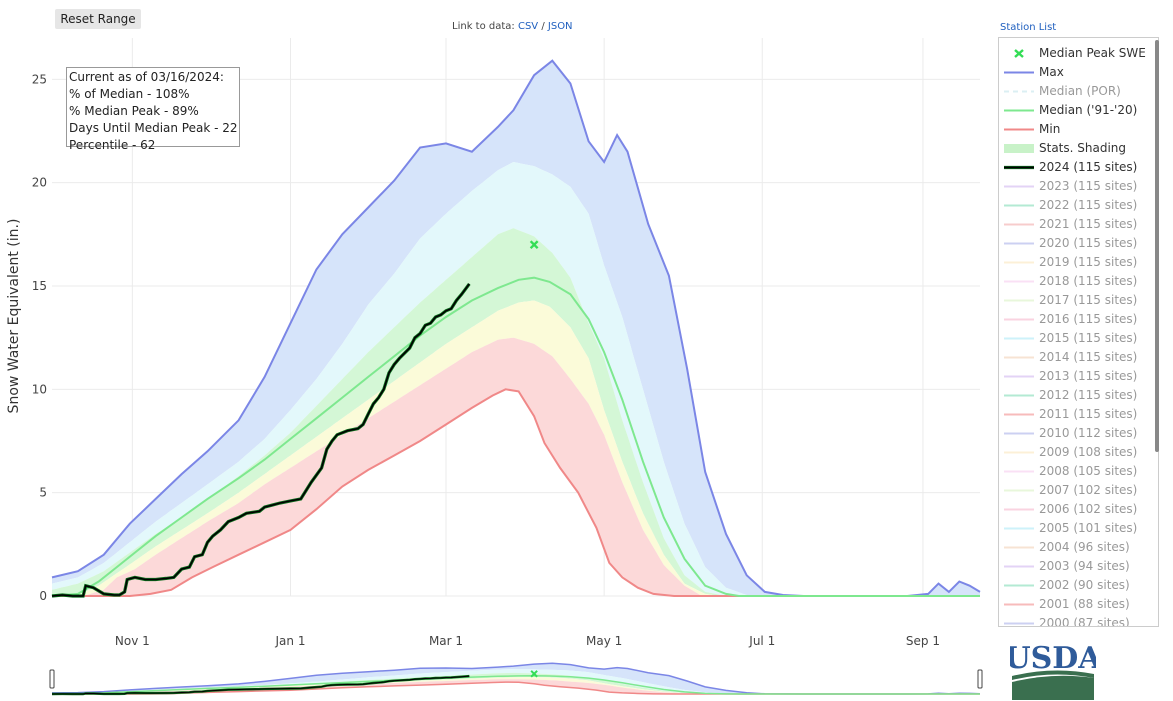 The height and width of the screenshot is (701, 1173). Describe the element at coordinates (604, 641) in the screenshot. I see `x-tick-label: May 1` at that location.